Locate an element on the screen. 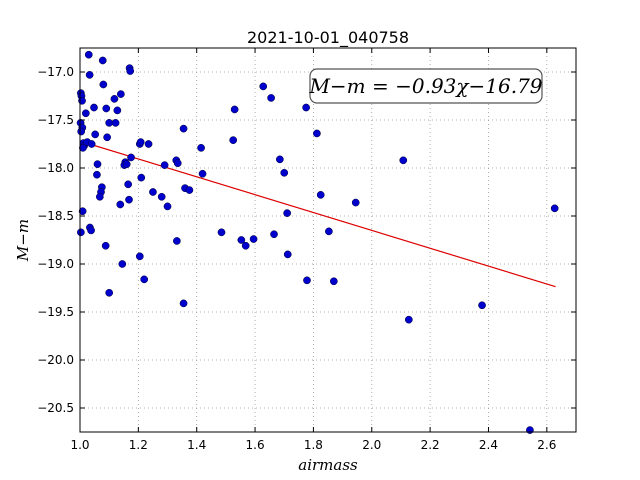 The width and height of the screenshot is (640, 480). y-tick-label: −18.0 is located at coordinates (55, 168).